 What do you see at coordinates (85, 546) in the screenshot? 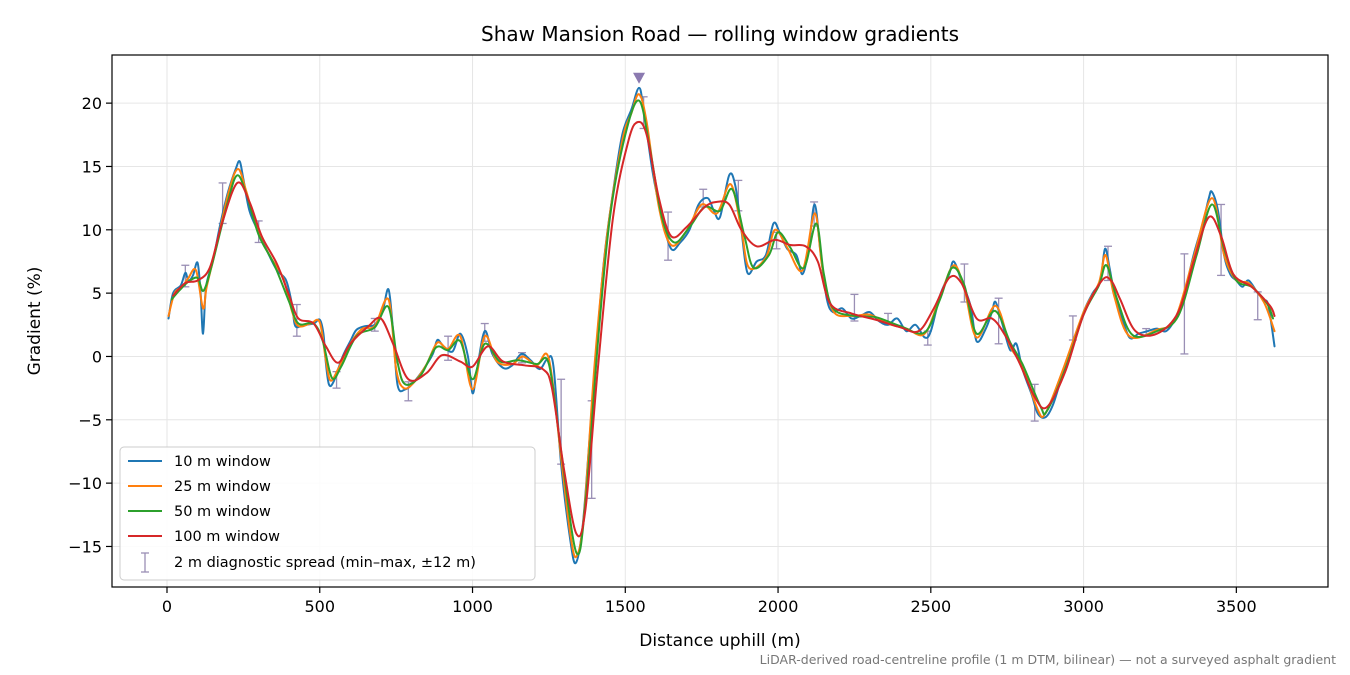
I see `y-tick-label: −15` at bounding box center [85, 546].